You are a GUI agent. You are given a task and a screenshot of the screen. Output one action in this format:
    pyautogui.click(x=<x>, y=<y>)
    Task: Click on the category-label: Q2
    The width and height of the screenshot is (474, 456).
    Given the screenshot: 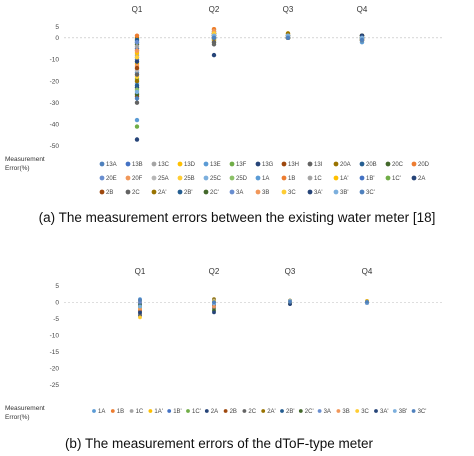 What is the action you would take?
    pyautogui.click(x=214, y=9)
    